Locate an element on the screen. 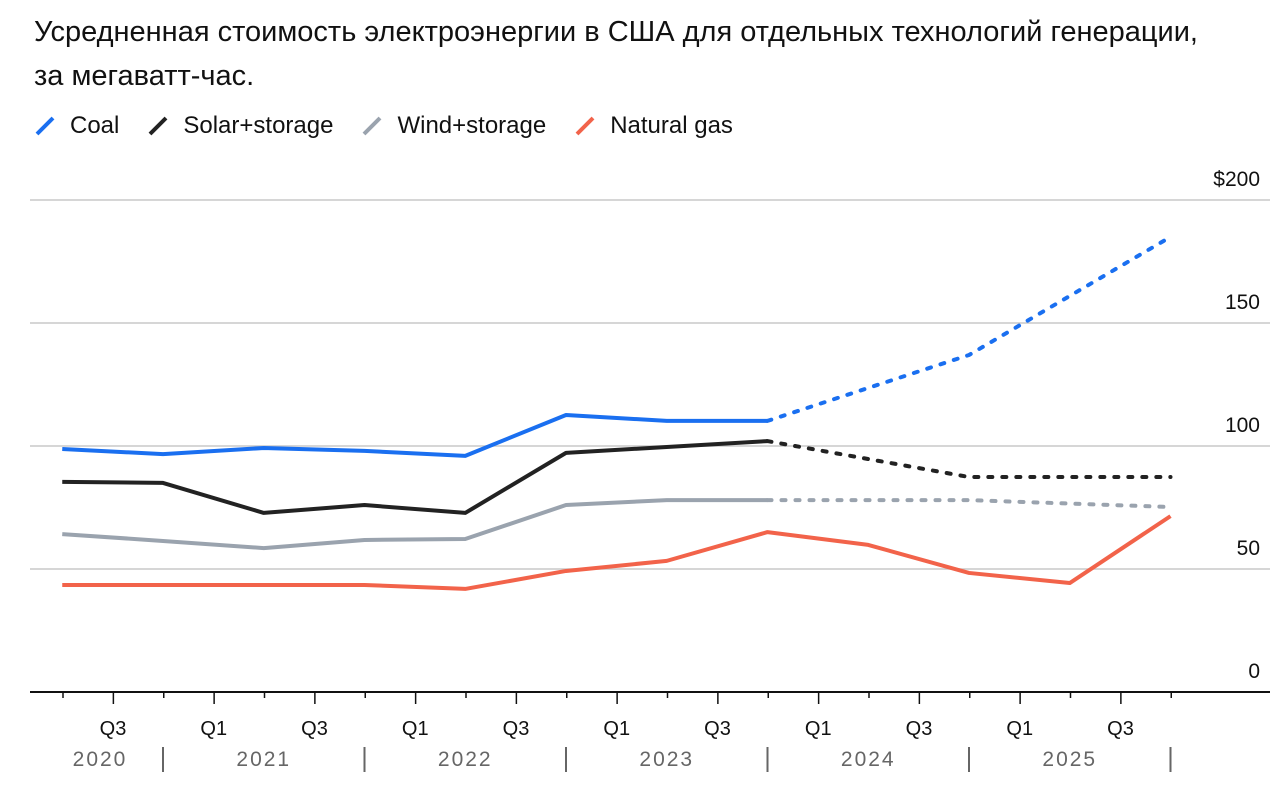 This screenshot has width=1280, height=800. series-line-projected-wind-storage is located at coordinates (969, 504).